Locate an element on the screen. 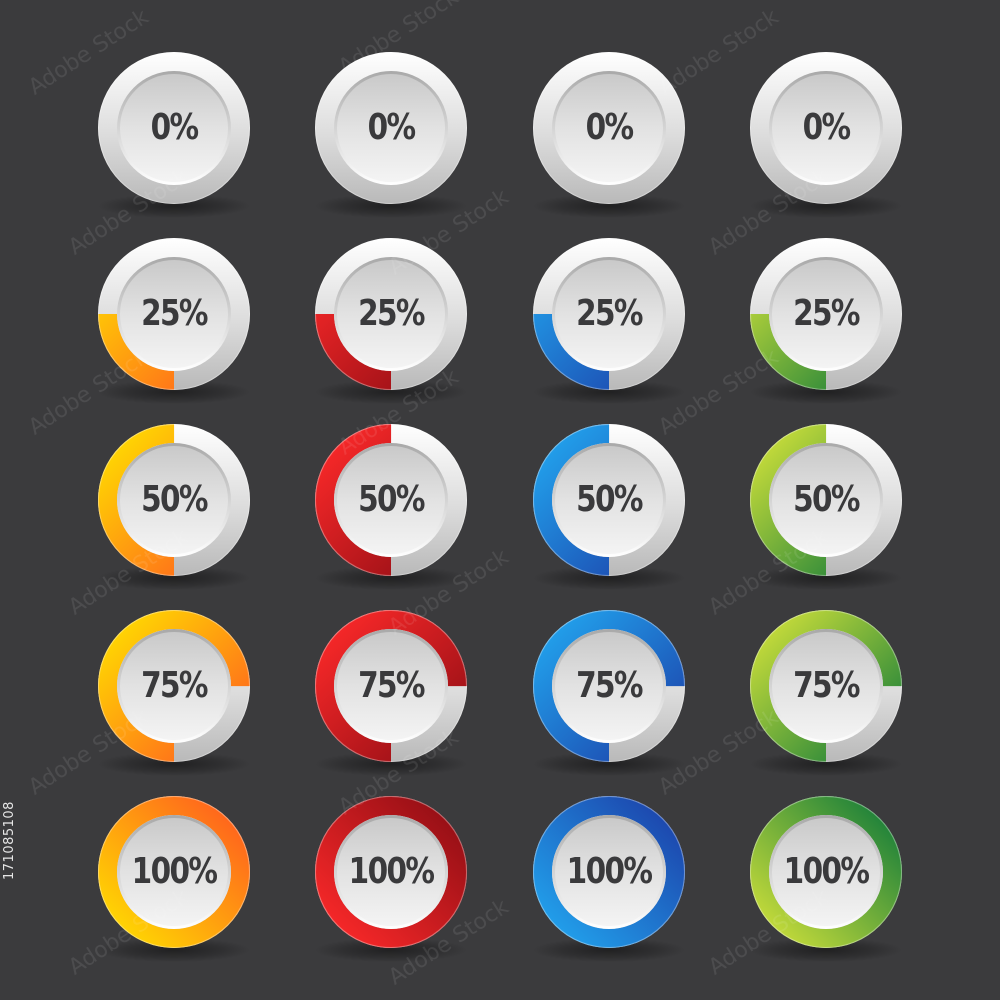 This screenshot has width=1000, height=1000. progress-ring-blue-50pct is located at coordinates (609, 500).